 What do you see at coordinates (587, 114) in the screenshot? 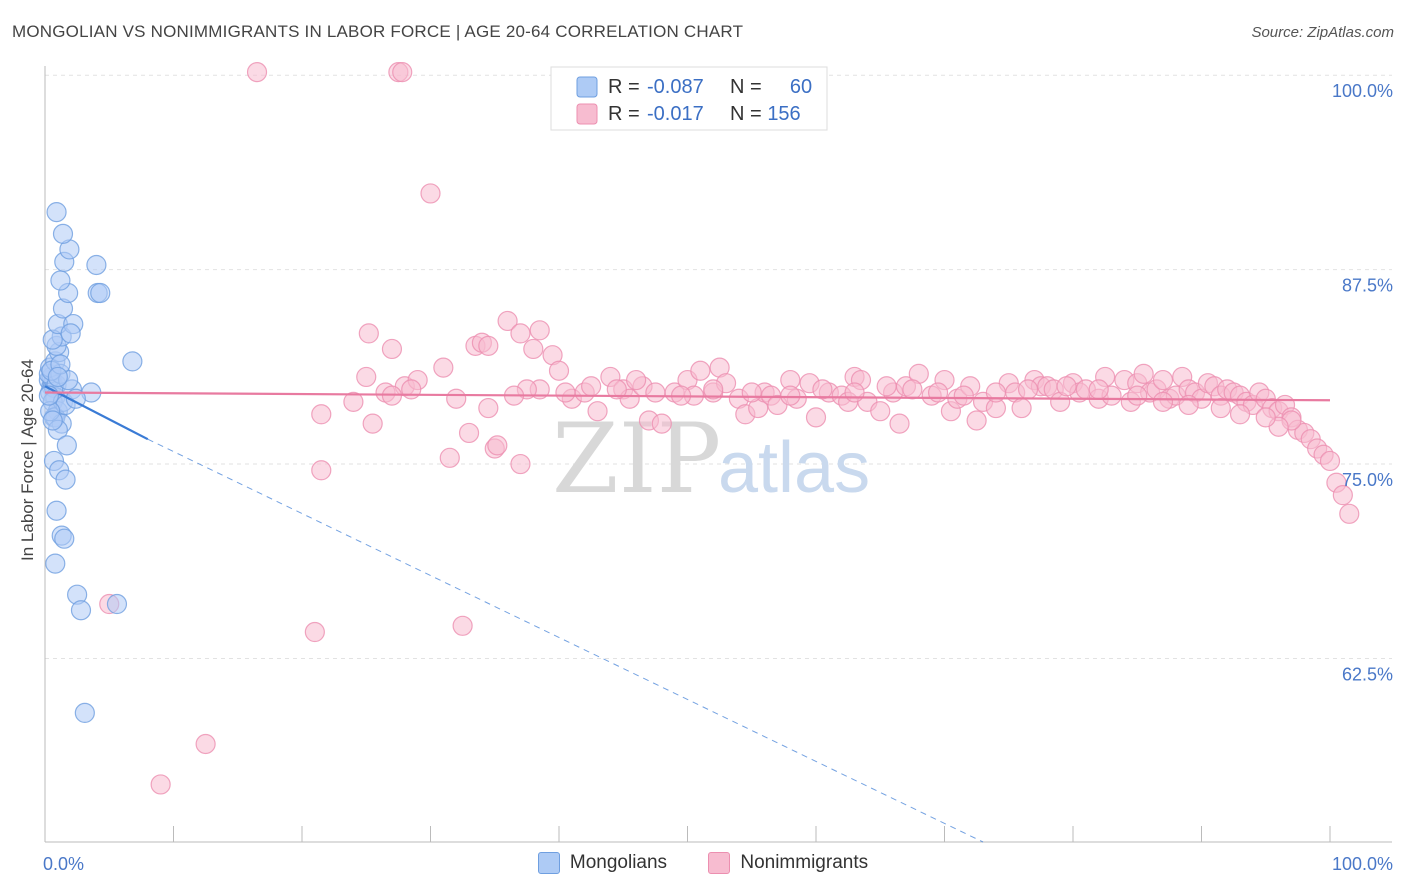
I see `legend-swatch-nonimmigrants` at bounding box center [587, 114].